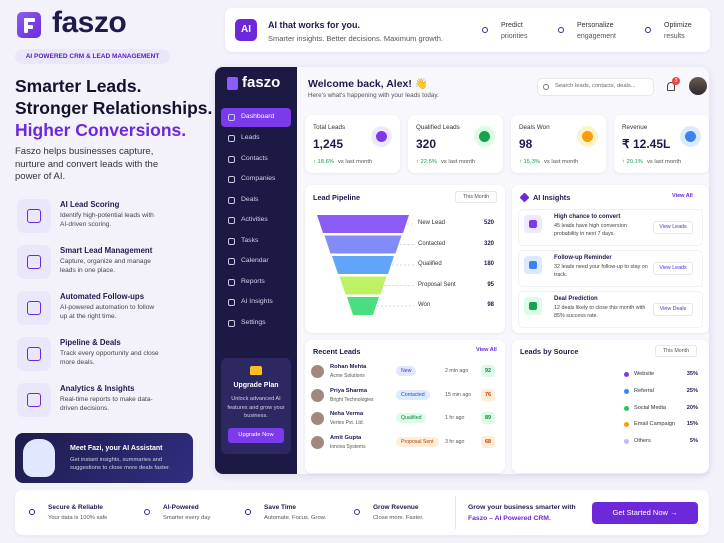  What do you see at coordinates (250, 199) in the screenshot?
I see `menu-item: Deals` at bounding box center [250, 199].